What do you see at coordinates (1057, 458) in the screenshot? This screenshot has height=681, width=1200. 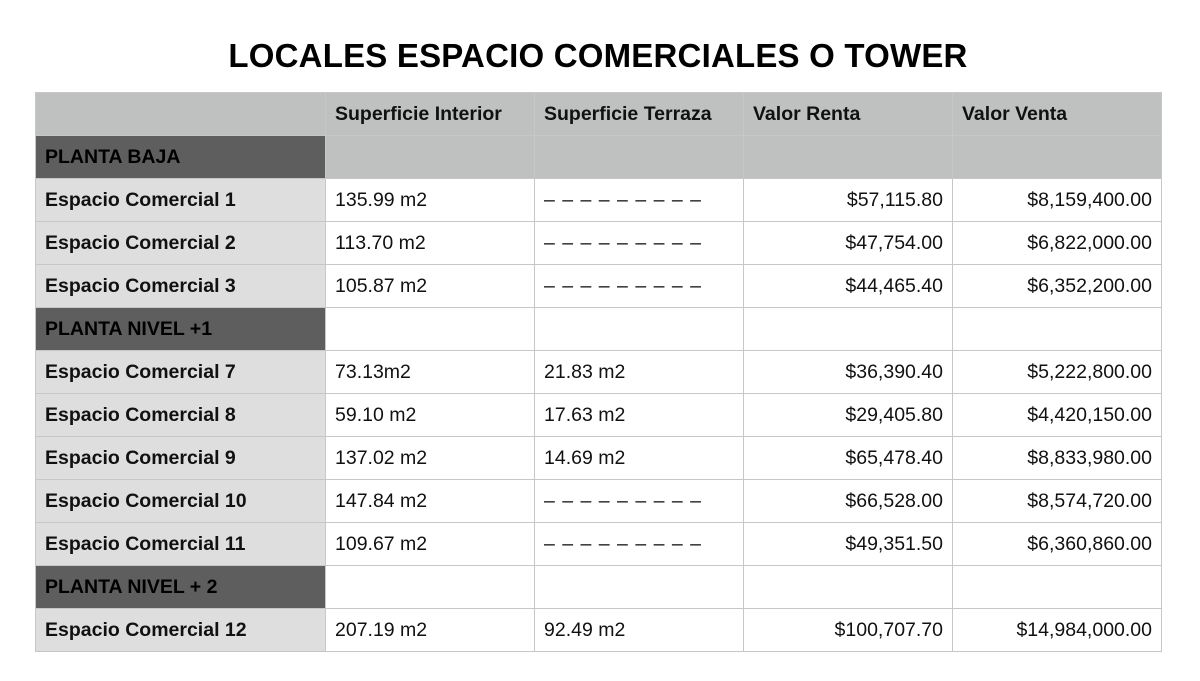 I see `cell-valor-venta: $8,833,980.00` at bounding box center [1057, 458].